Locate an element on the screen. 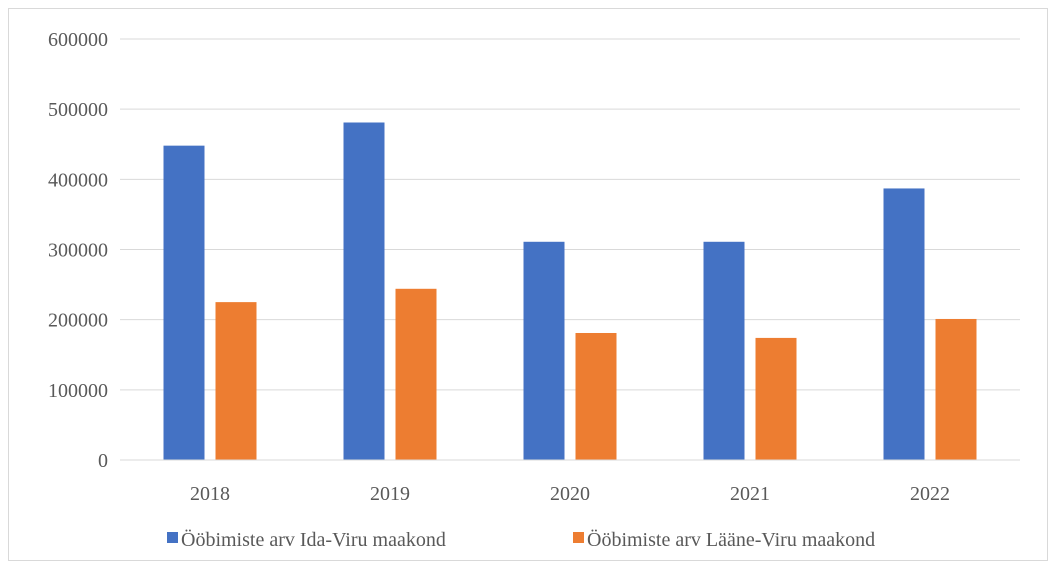 This screenshot has height=569, width=1058. y-tick-label: 0 is located at coordinates (103, 461).